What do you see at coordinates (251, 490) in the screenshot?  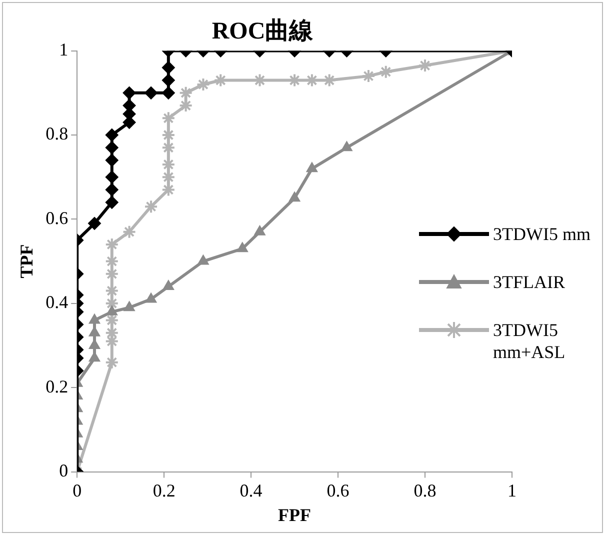 I see `x-tick-label: 0.4` at bounding box center [251, 490].